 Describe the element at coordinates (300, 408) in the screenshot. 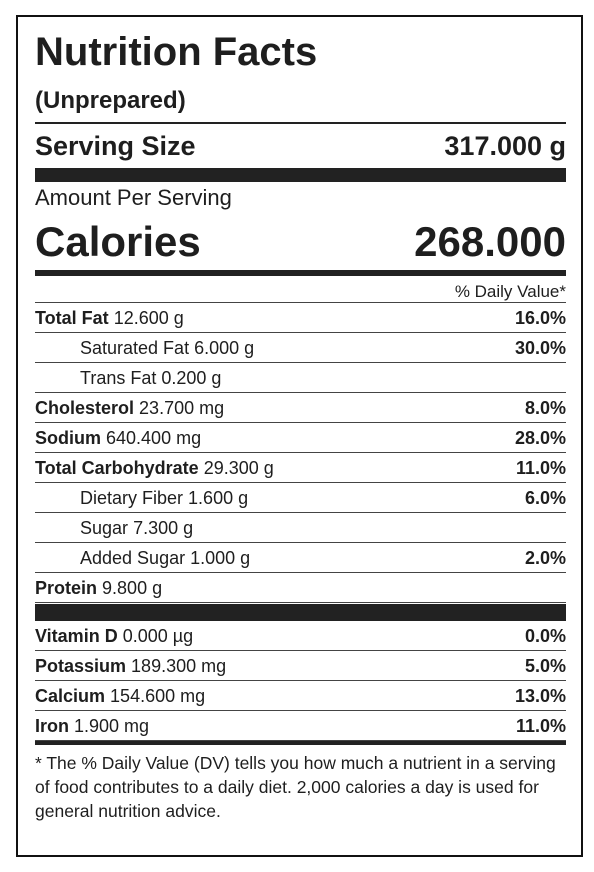

I see `nutrient-row: Cholesterol 23.700 mg 8.0%` at that location.